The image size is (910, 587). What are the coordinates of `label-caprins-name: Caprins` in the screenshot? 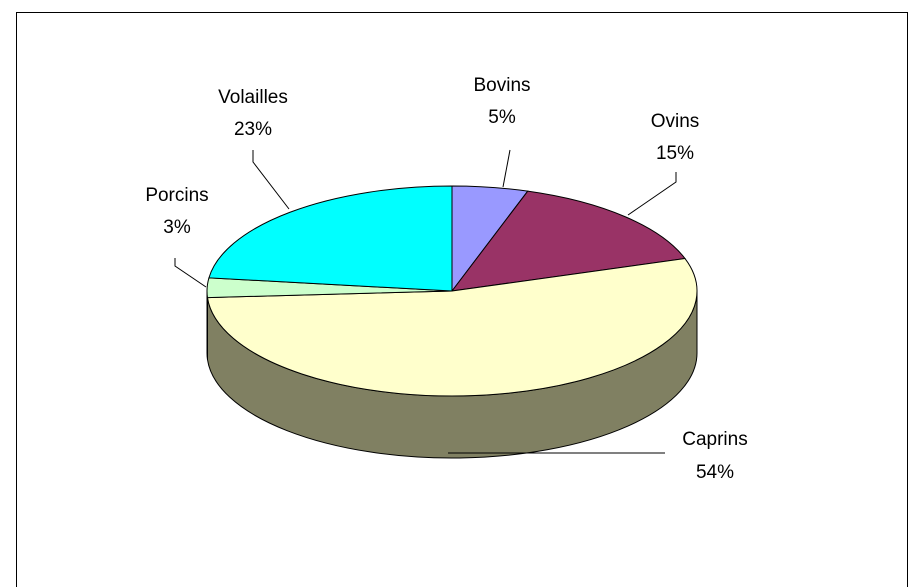 It's located at (714, 439).